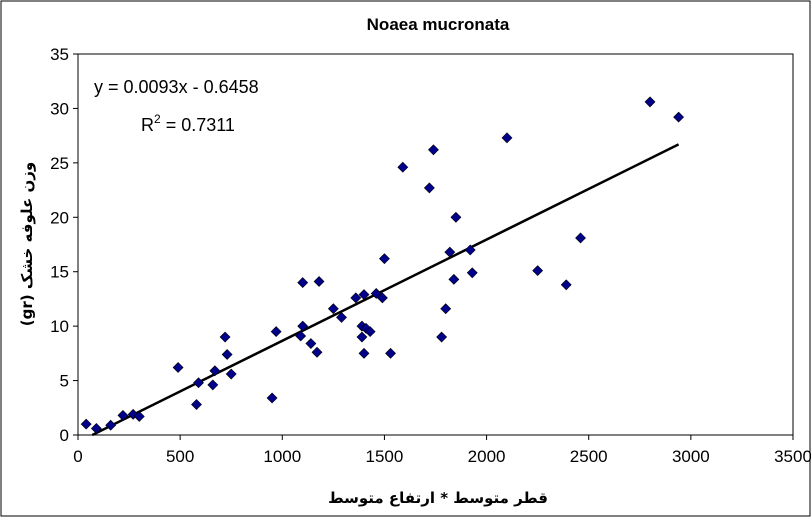 This screenshot has width=811, height=517. Describe the element at coordinates (282, 456) in the screenshot. I see `x-tick-label: 1000` at that location.